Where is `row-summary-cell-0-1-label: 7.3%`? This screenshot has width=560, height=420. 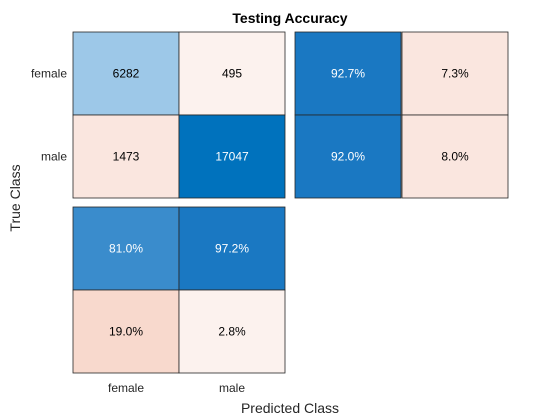
row-summary-cell-0-1-label: 7.3% is located at coordinates (455, 74).